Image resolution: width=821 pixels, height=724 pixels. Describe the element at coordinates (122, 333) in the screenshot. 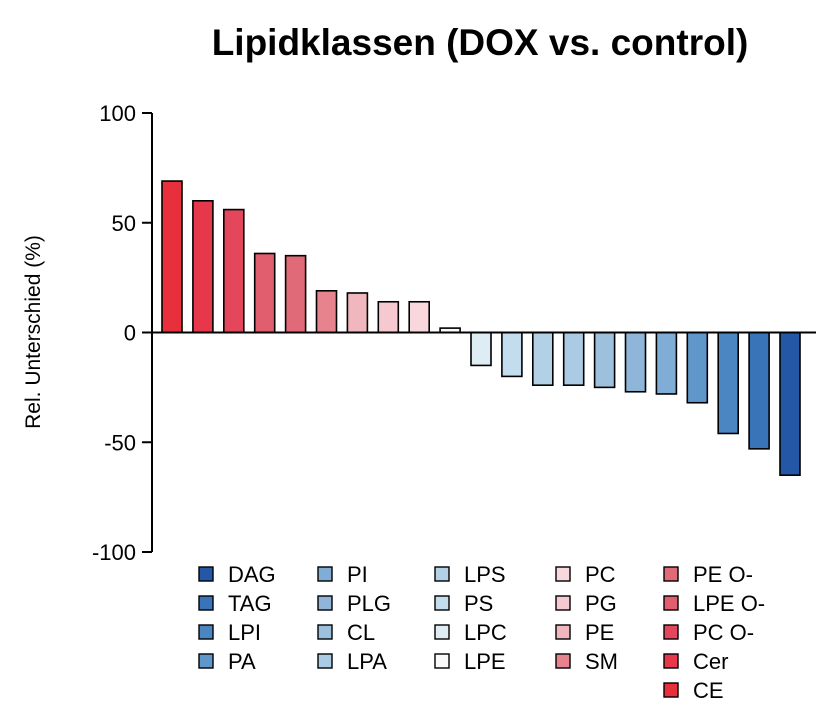

I see `y-axis: -100 -50 0 50 100` at that location.